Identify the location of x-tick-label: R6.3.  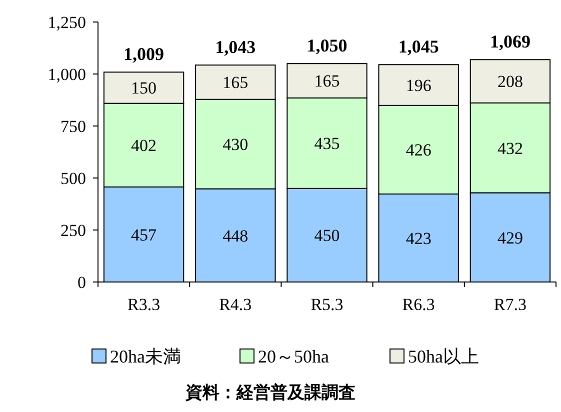
(418, 304).